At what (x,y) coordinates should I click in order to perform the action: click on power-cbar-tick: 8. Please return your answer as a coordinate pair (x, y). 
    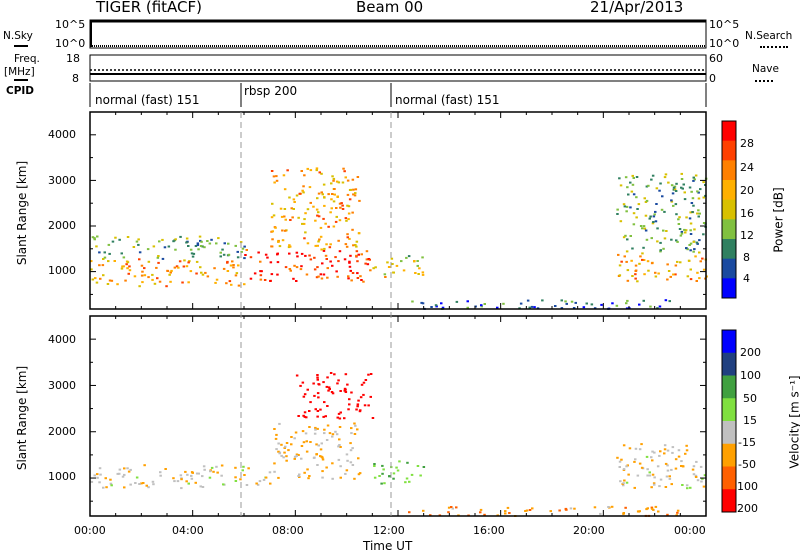
    Looking at the image, I should click on (746, 257).